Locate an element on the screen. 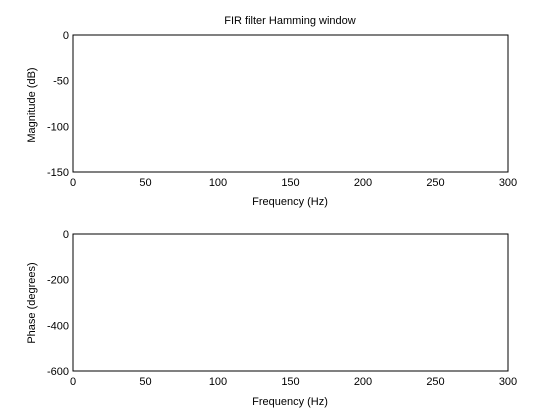 This screenshot has height=420, width=560. magnitude-x-tick-label: 50 is located at coordinates (145, 183).